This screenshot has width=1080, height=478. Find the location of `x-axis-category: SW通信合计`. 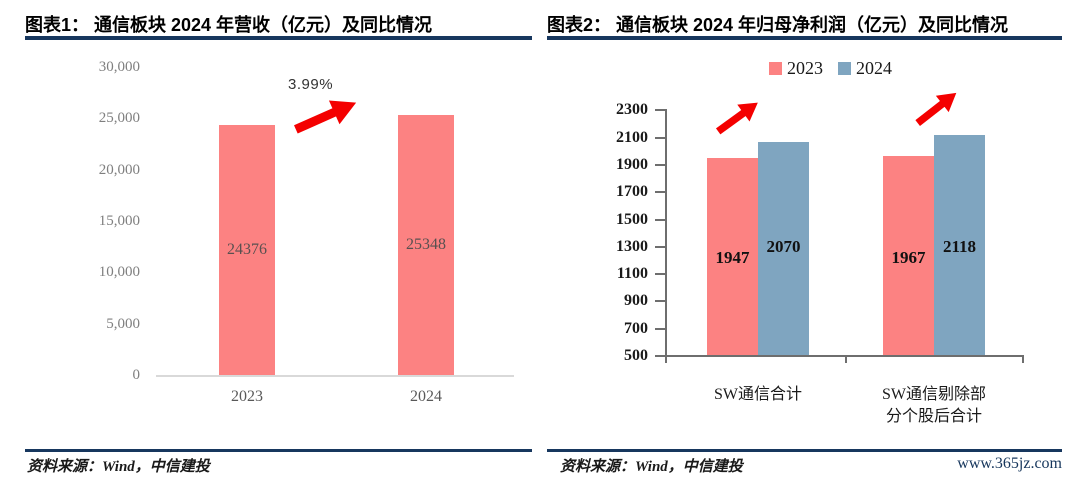

x-axis-category: SW通信合计 is located at coordinates (758, 395).